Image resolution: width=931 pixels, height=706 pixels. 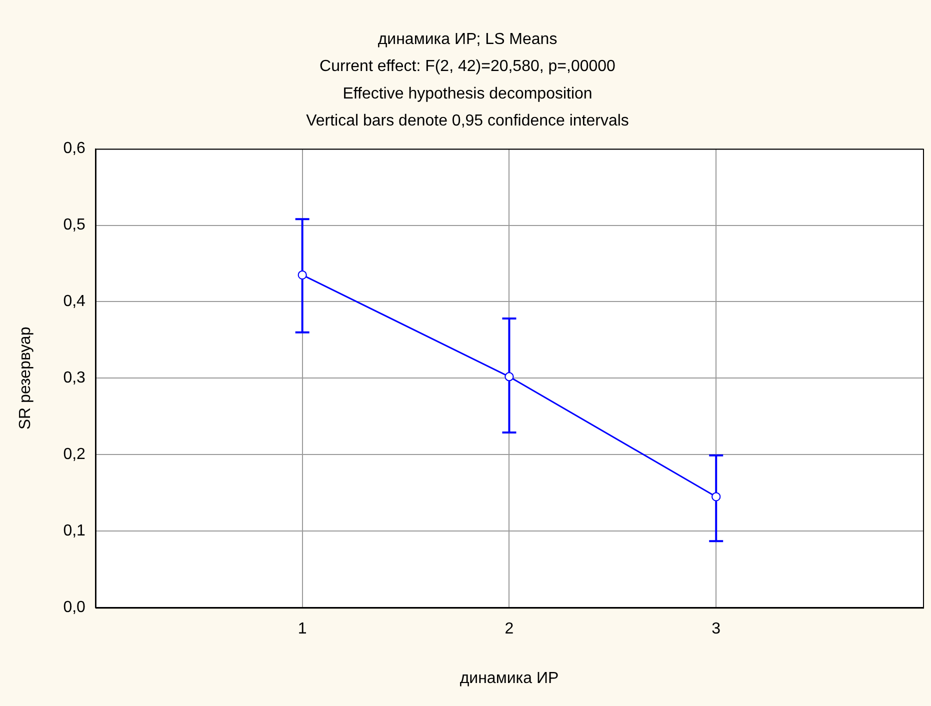 I want to click on x-tick-label: 1, so click(x=302, y=629).